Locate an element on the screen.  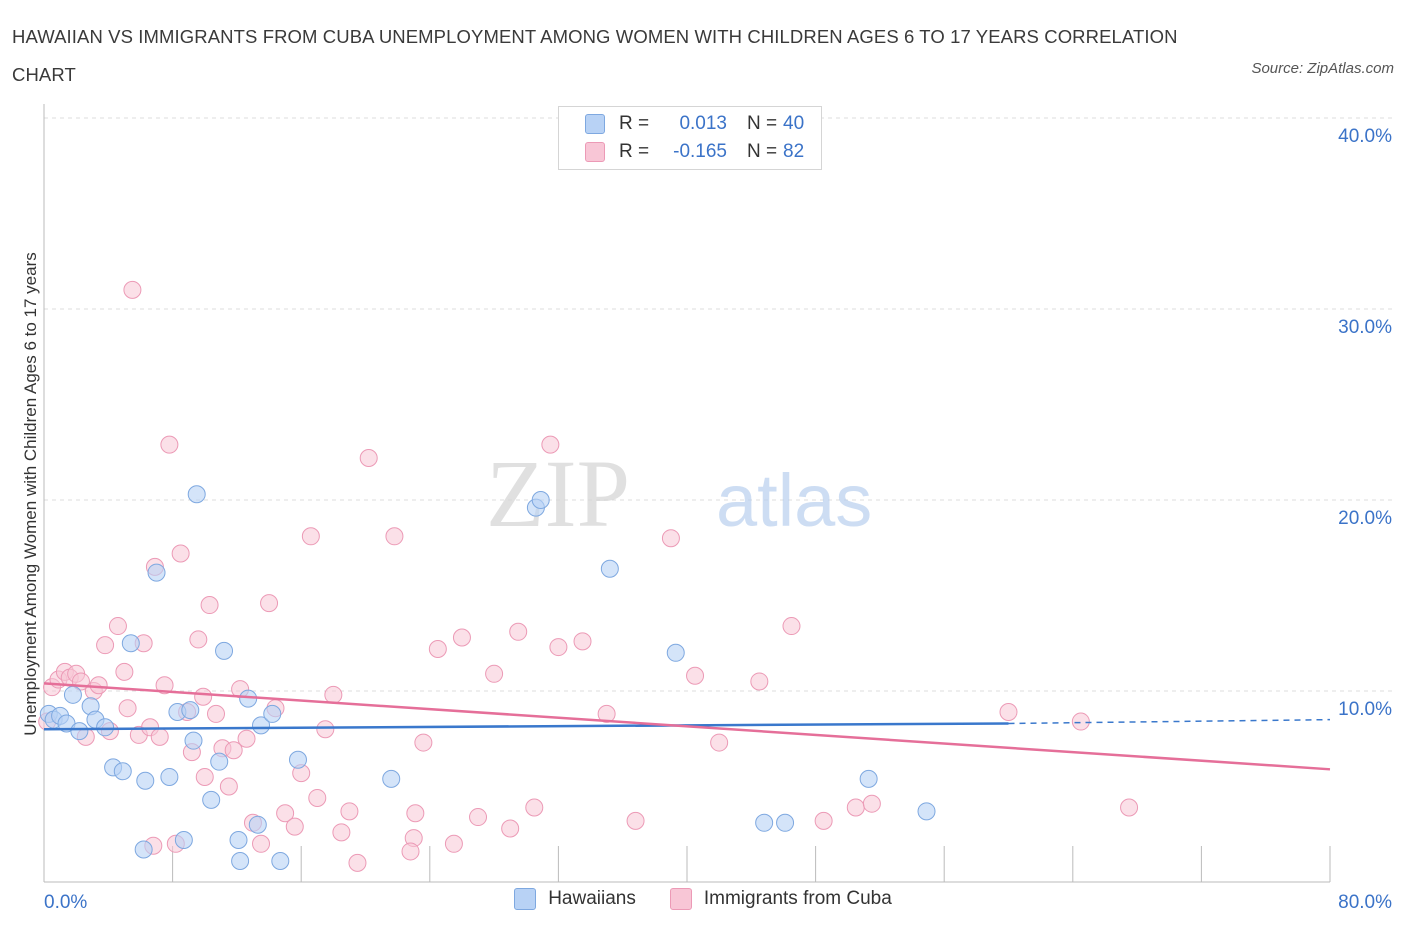
hawaiians-legend-label: Hawaiians is located at coordinates (592, 898).